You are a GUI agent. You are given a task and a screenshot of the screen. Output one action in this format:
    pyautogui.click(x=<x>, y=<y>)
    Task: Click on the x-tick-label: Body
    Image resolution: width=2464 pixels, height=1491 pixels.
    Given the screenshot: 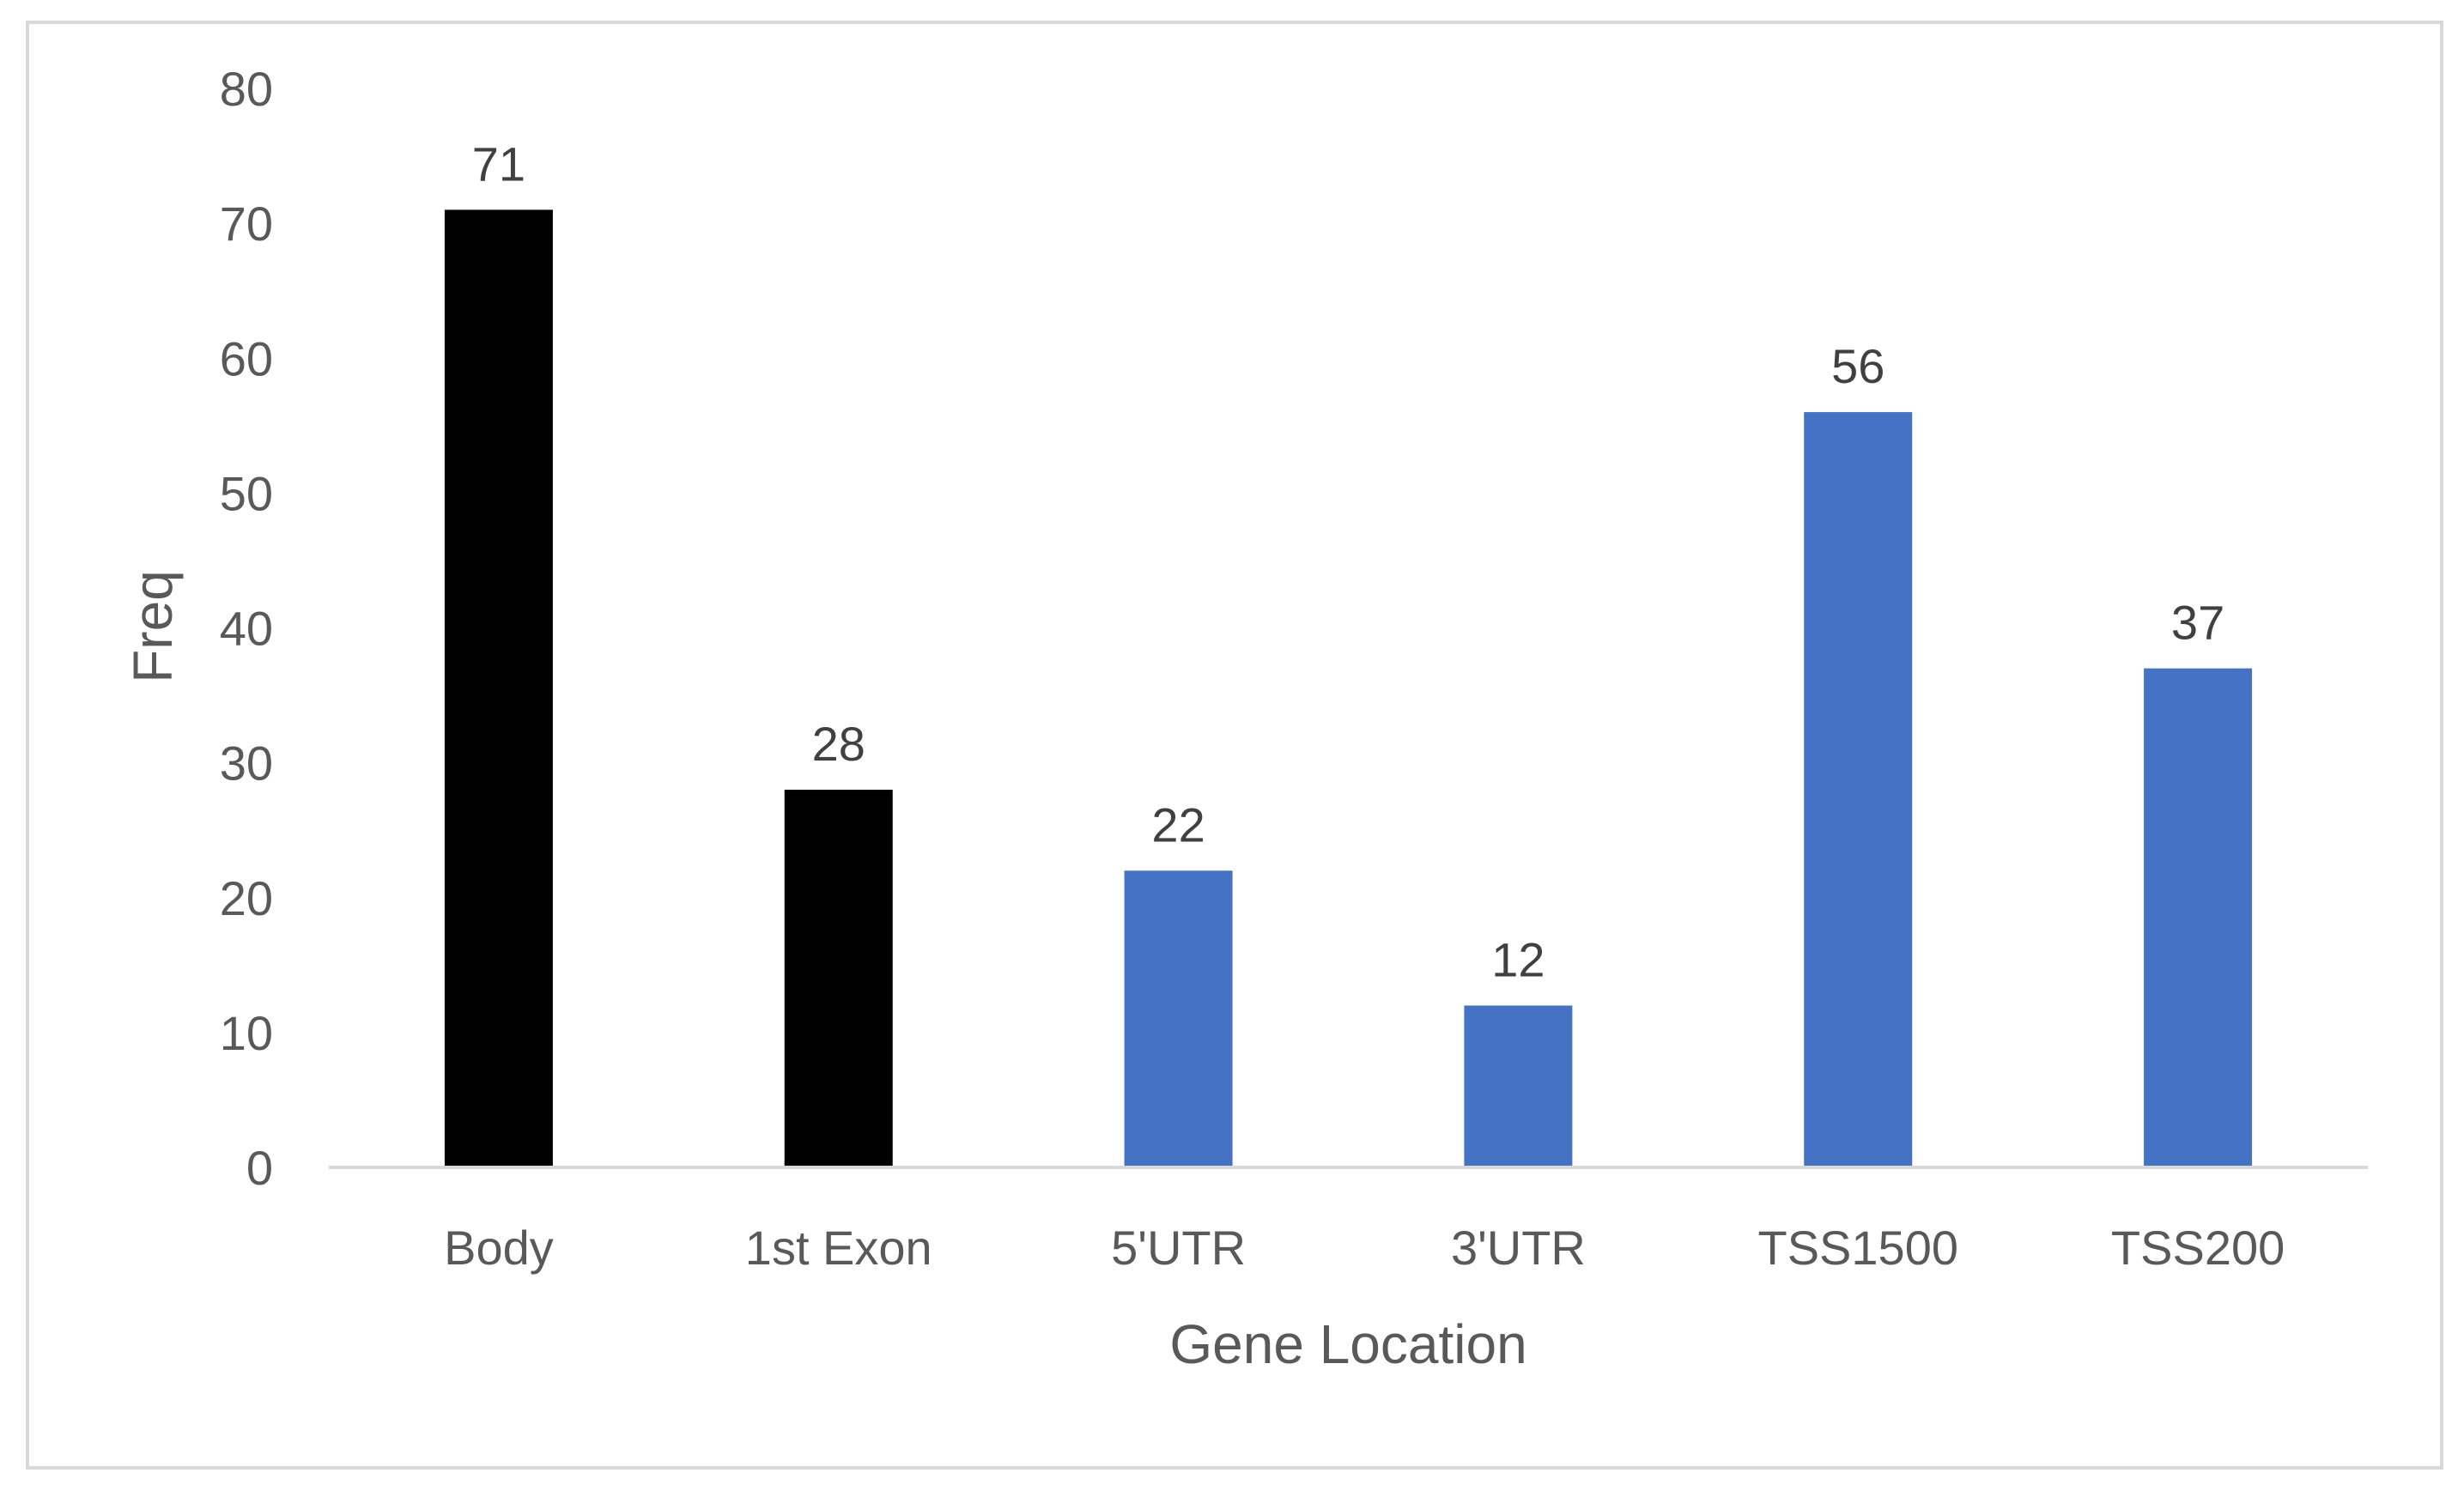 What is the action you would take?
    pyautogui.click(x=499, y=1248)
    